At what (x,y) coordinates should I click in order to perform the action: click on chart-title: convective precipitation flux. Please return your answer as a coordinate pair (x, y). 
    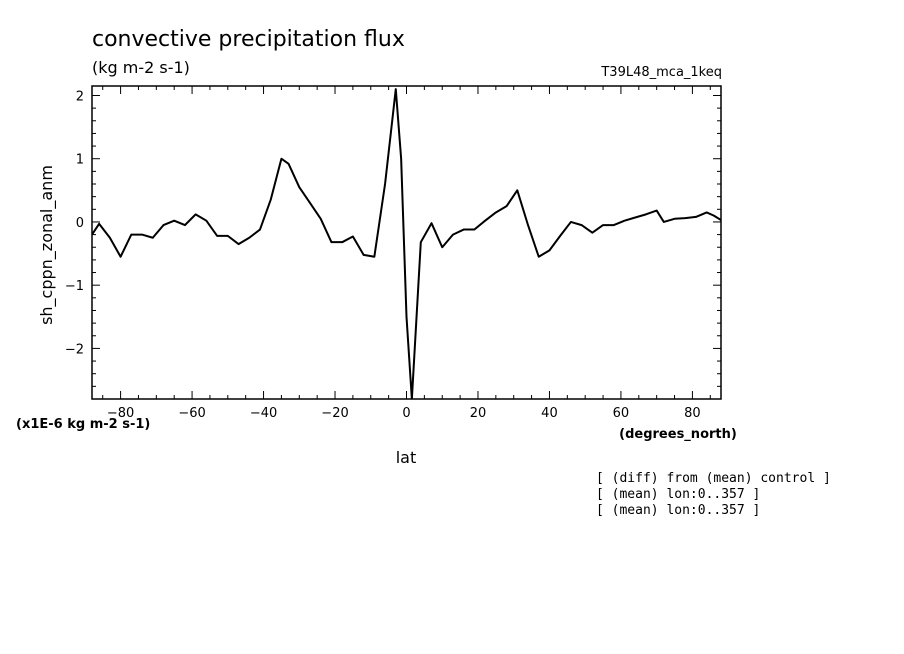
    Looking at the image, I should click on (248, 39).